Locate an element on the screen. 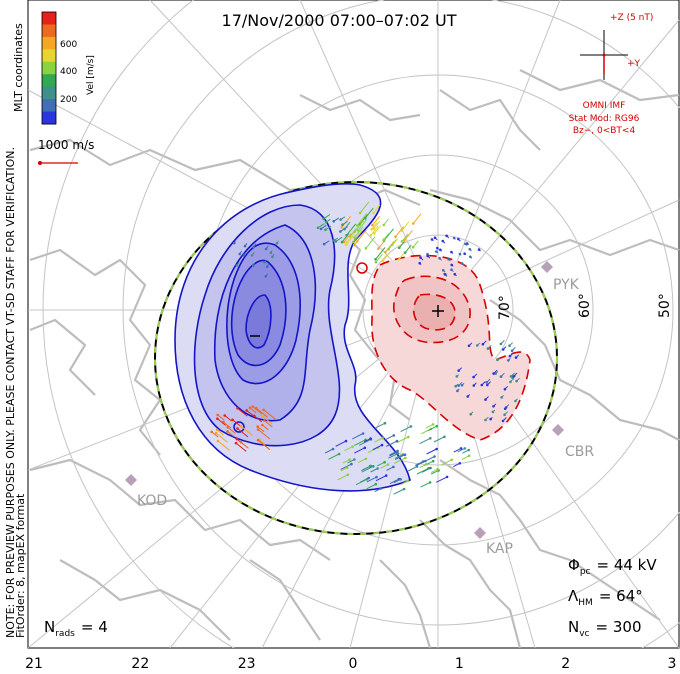 The image size is (680, 674). colorbar-outline is located at coordinates (49, 68).